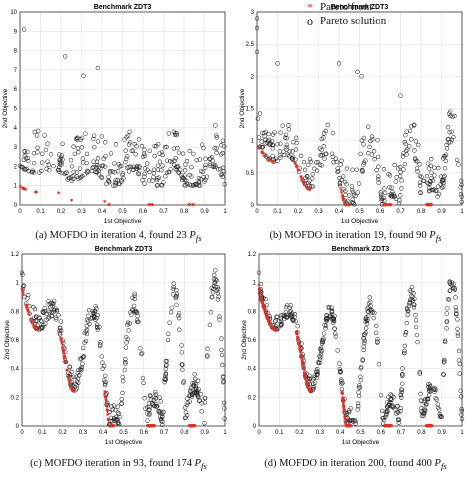 The image size is (474, 481). Describe the element at coordinates (16, 110) in the screenshot. I see `y-tick-label: 5` at that location.